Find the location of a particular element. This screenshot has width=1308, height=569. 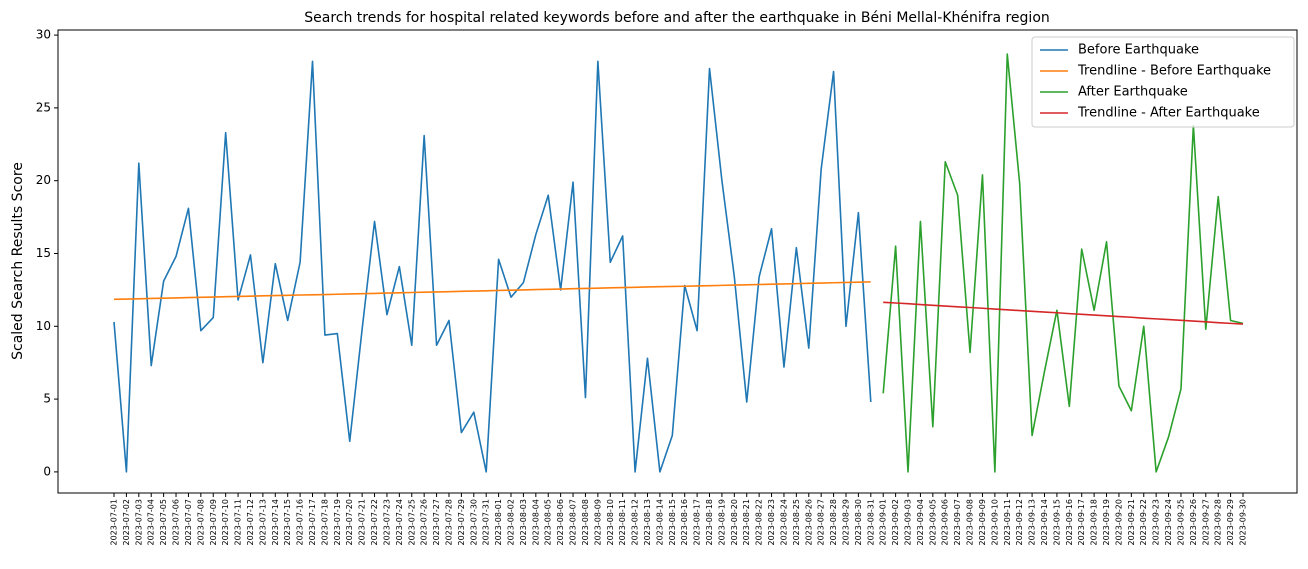

x-tick-label: 2023-07-20 is located at coordinates (349, 522).